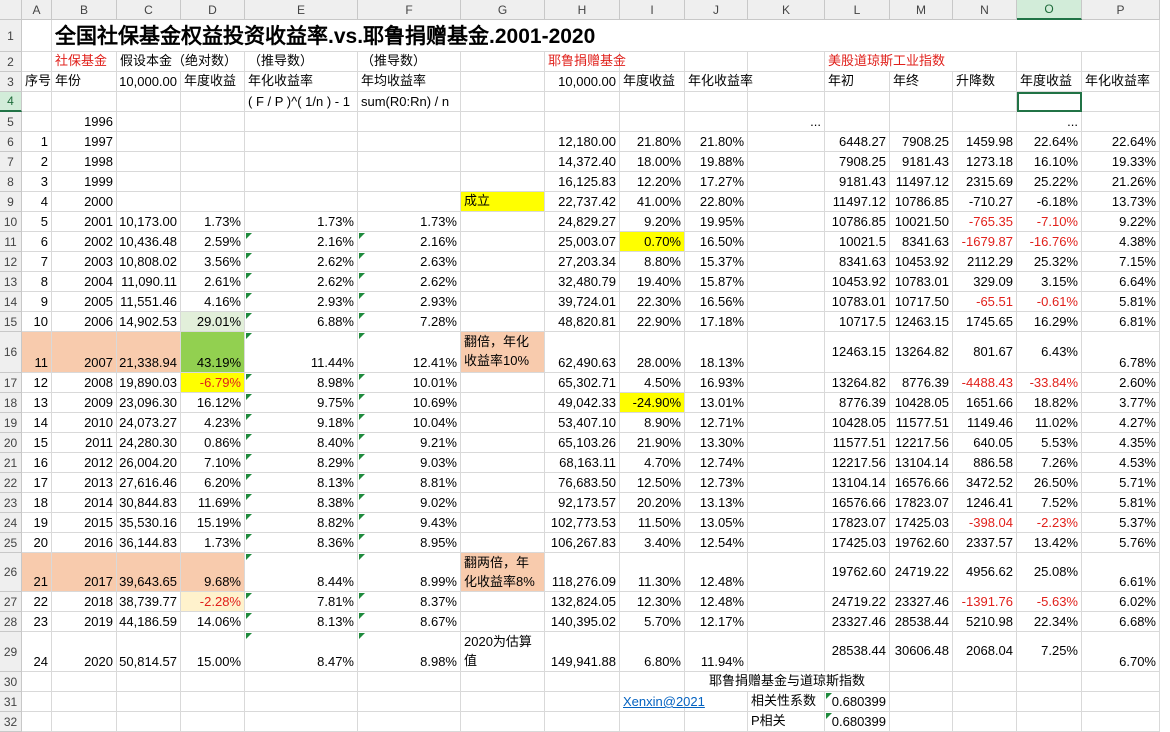 This screenshot has width=1170, height=732. Describe the element at coordinates (858, 462) in the screenshot. I see `cell-text: 12217.56` at that location.